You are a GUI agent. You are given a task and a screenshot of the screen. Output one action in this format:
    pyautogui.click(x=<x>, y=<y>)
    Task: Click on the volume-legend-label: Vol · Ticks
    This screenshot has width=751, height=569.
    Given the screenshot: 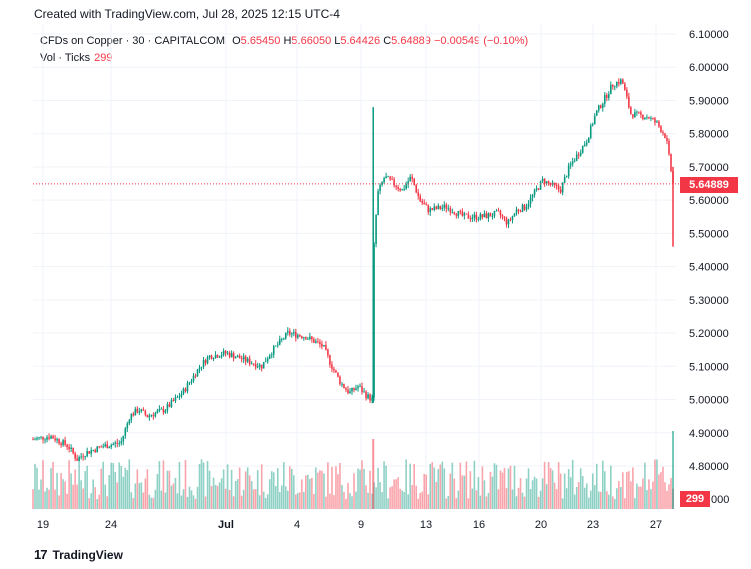 What is the action you would take?
    pyautogui.click(x=65, y=58)
    